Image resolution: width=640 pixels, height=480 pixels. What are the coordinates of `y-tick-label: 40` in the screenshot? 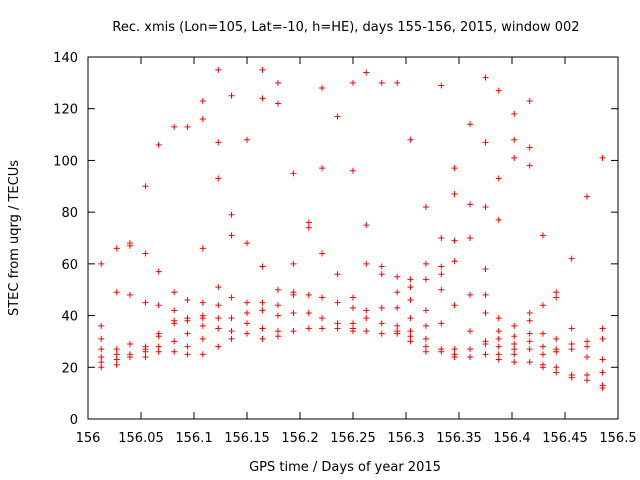 It's located at (69, 317).